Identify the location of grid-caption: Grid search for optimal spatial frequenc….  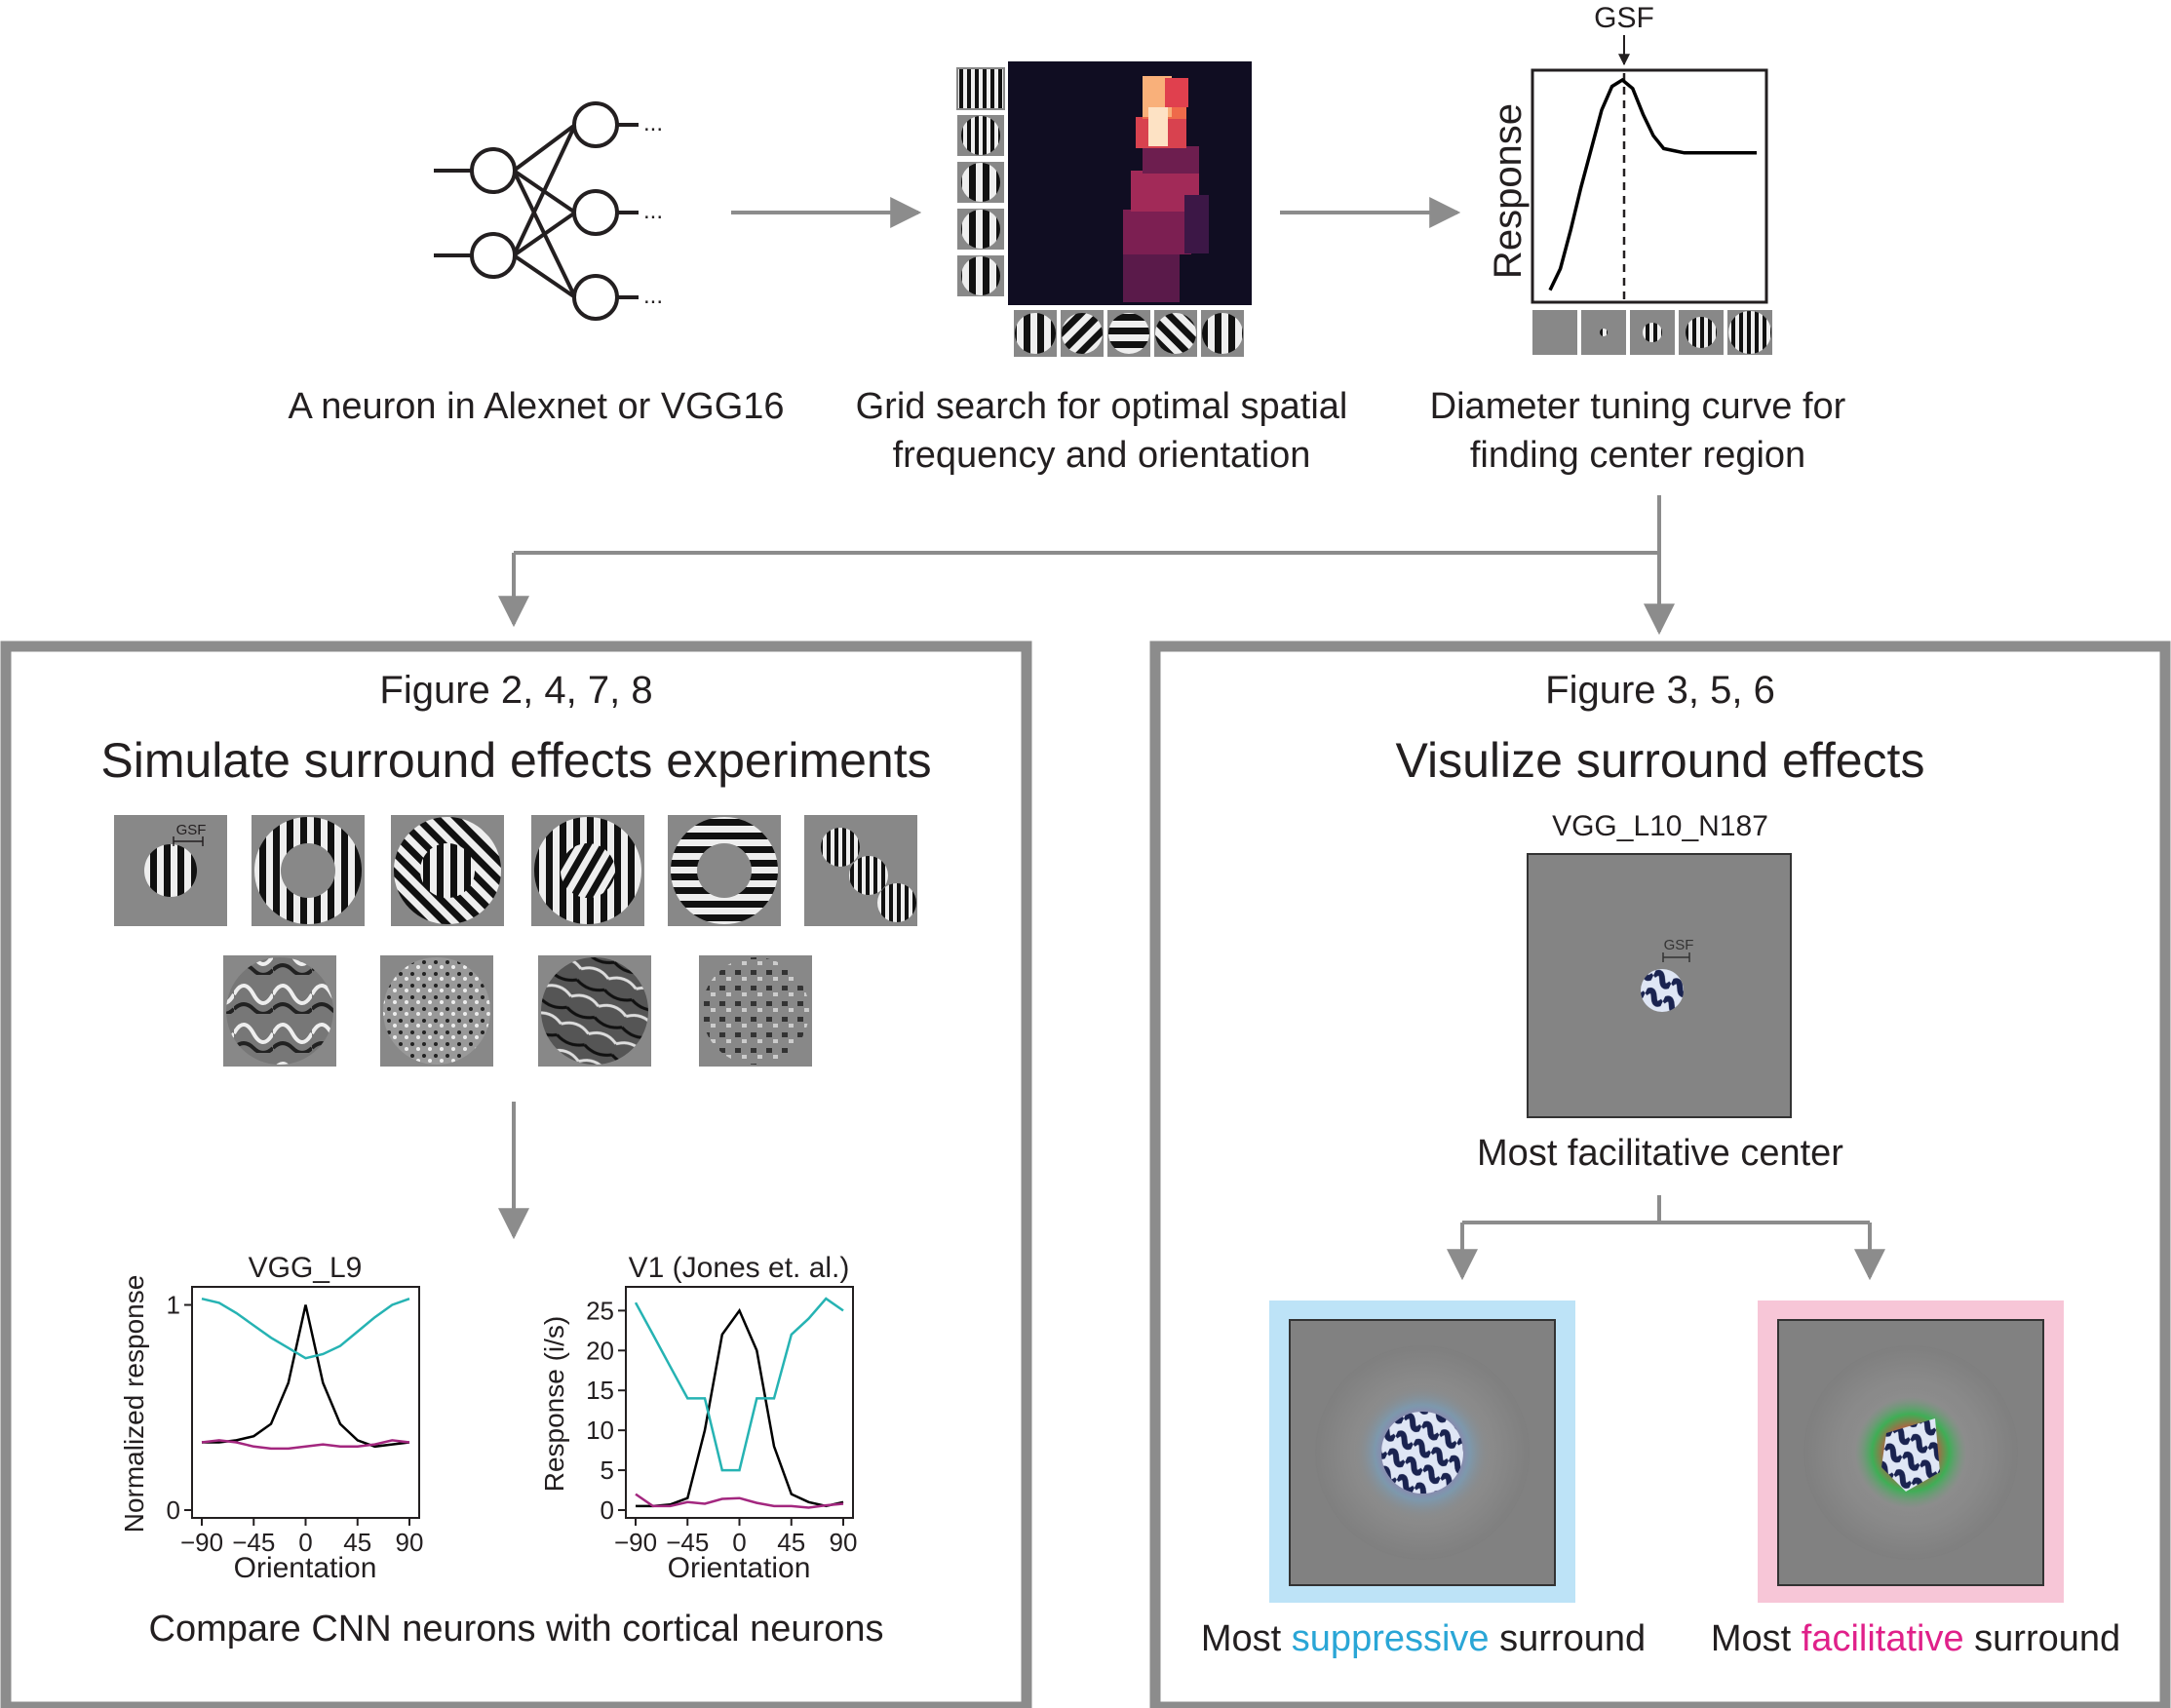
(1102, 431).